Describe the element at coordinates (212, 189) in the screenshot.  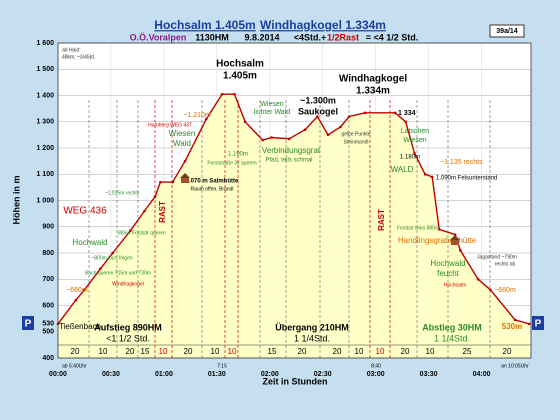
I see `annotation: Raum offen, Brandl` at that location.